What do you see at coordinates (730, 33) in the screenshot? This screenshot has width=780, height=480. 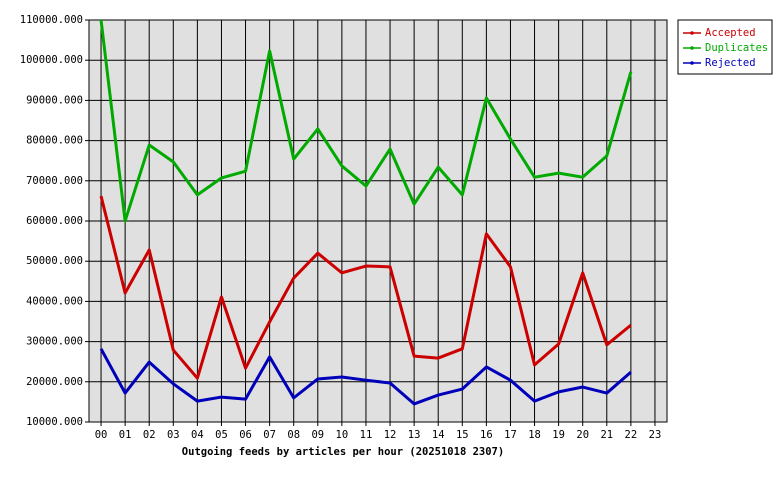 I see `legend-label: Accepted` at bounding box center [730, 33].